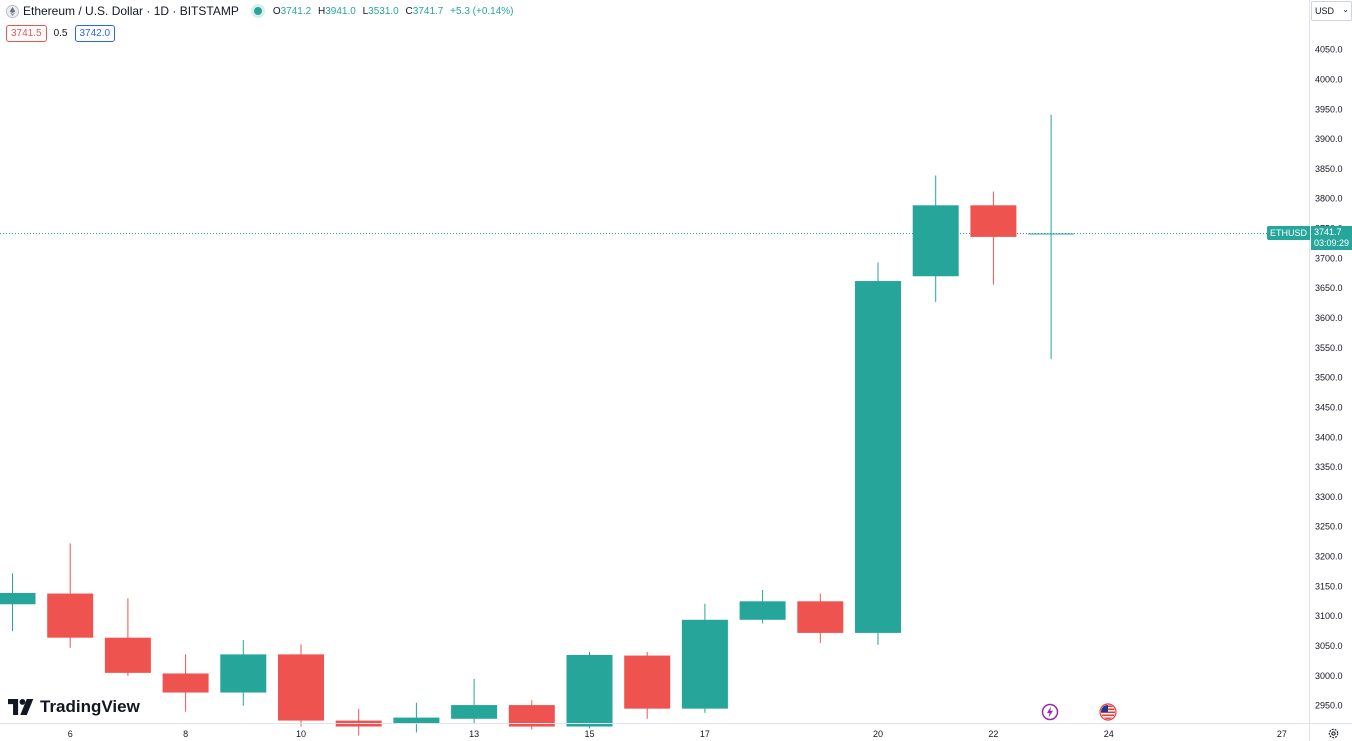 Image resolution: width=1352 pixels, height=741 pixels. What do you see at coordinates (365, 11) in the screenshot?
I see `low-label: L` at bounding box center [365, 11].